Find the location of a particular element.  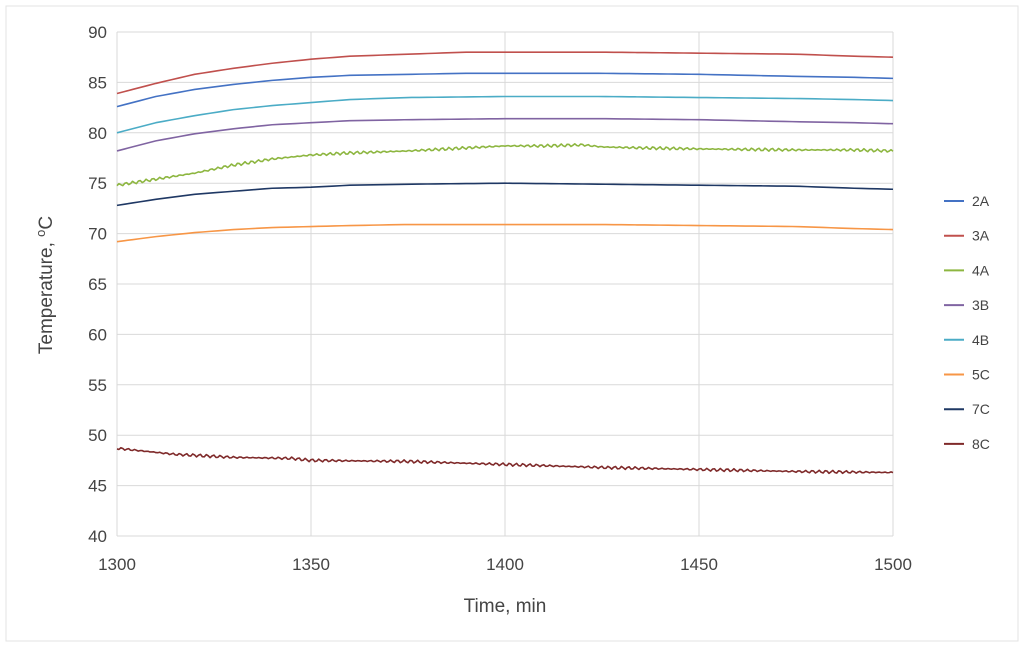

legend-label-3b: 3B is located at coordinates (980, 305).